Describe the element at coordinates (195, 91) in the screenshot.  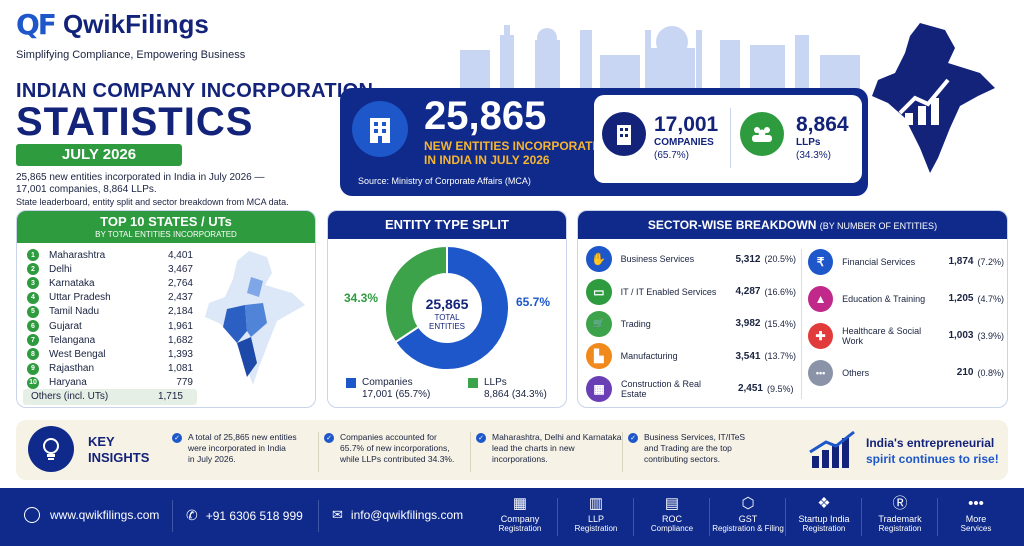
I see `page-title-line1: INDIAN COMPANY INCORPORATION` at that location.